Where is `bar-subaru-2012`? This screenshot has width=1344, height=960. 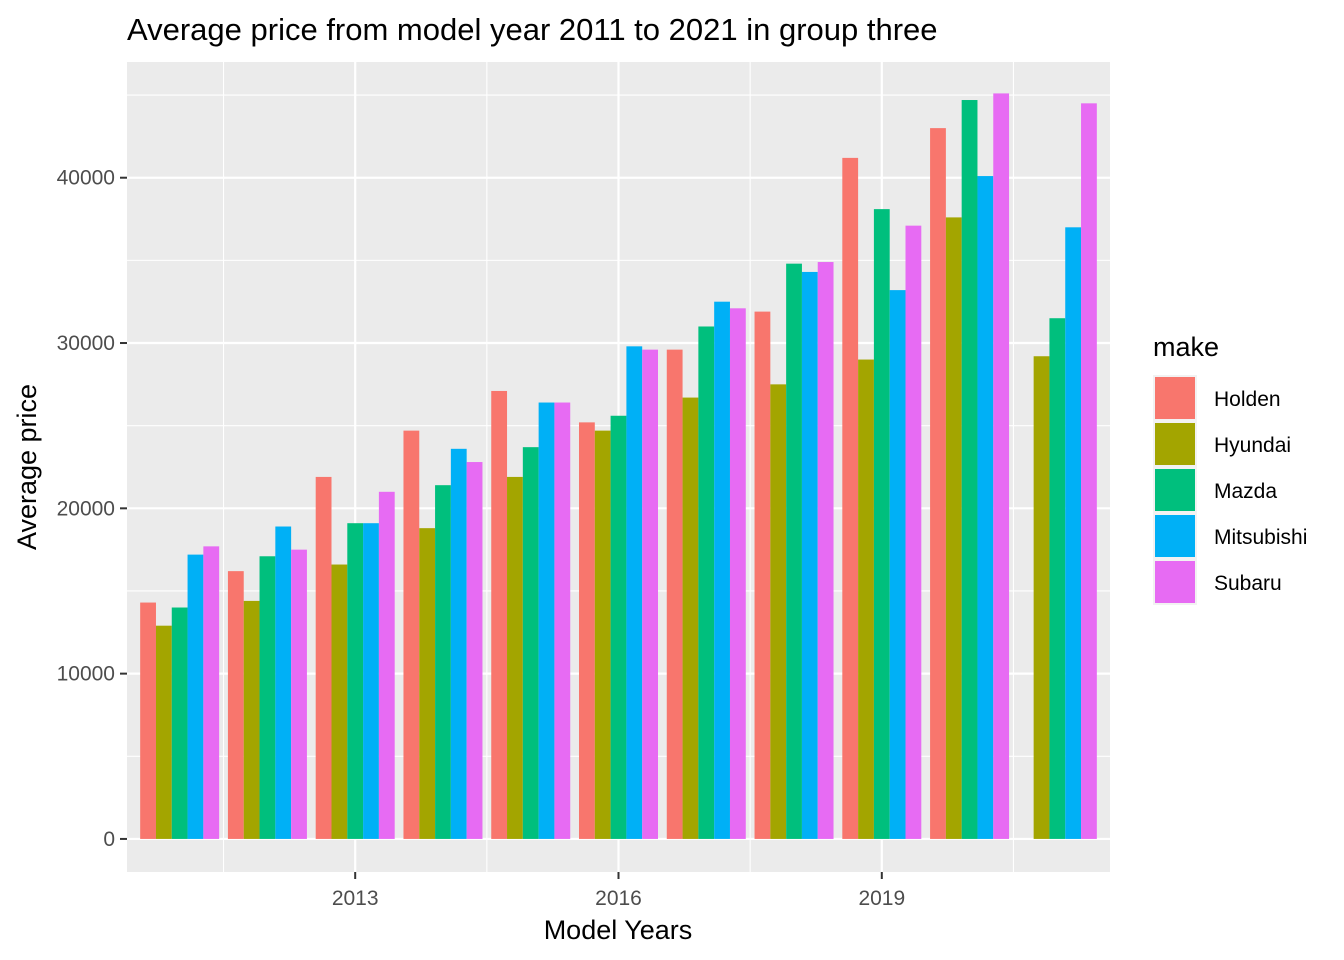
bar-subaru-2012 is located at coordinates (299, 694).